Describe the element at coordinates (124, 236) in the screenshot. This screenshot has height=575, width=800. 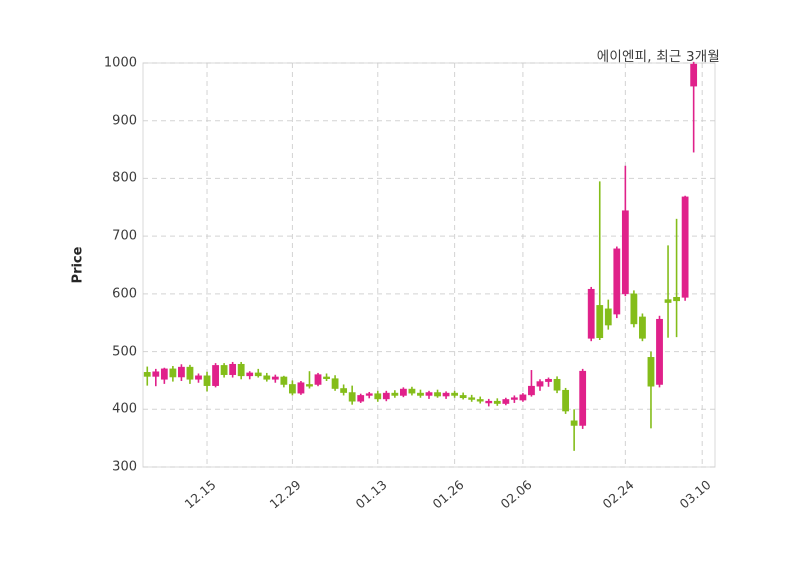
I see `y-tick-label: 700` at that location.